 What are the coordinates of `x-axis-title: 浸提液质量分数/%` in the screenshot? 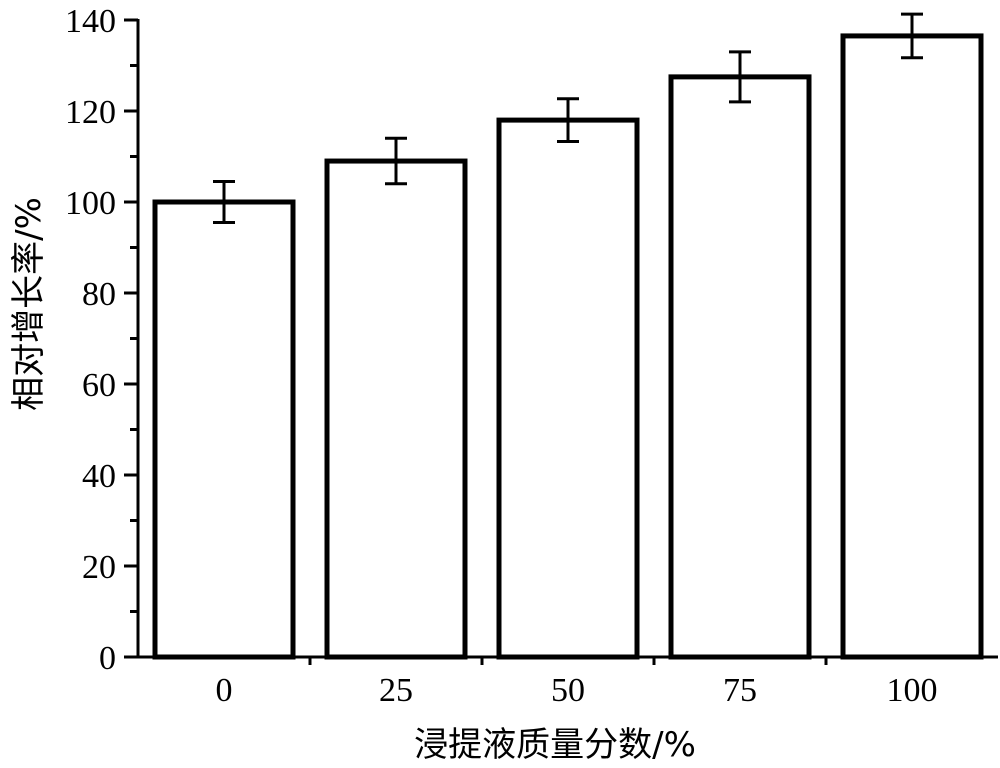 It's located at (555, 745).